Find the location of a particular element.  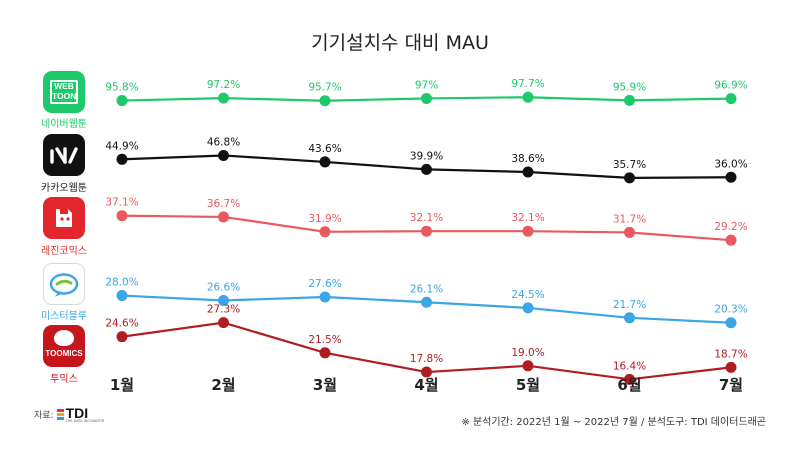

data-label-5-5: 19.0% is located at coordinates (527, 353).